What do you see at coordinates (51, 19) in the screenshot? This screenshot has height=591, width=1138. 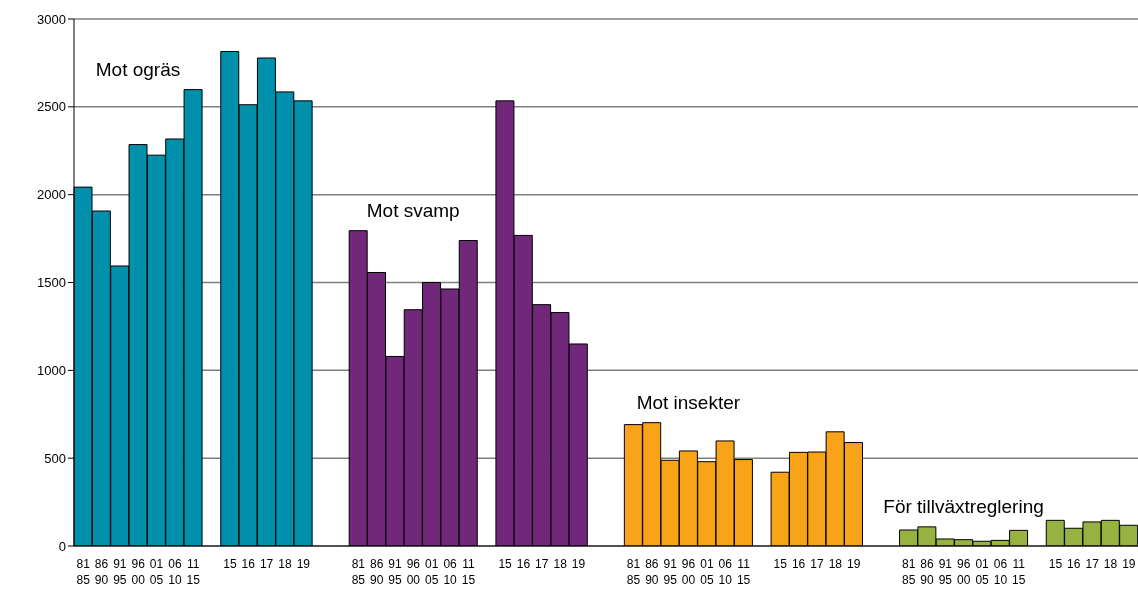 I see `y-tick-label: 3000` at bounding box center [51, 19].